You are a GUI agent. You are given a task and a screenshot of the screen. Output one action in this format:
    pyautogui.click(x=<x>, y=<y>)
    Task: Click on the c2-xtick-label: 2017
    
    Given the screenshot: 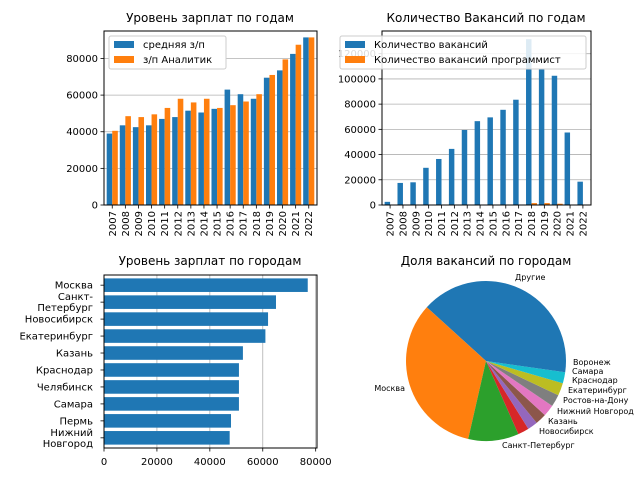 What is the action you would take?
    pyautogui.click(x=519, y=223)
    